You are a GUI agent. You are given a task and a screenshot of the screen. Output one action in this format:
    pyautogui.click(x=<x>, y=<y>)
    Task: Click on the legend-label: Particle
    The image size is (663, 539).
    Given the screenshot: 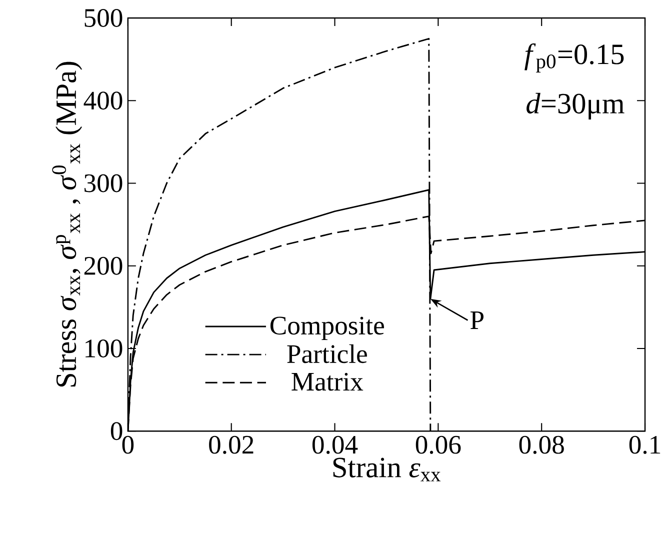 What is the action you would take?
    pyautogui.click(x=327, y=354)
    